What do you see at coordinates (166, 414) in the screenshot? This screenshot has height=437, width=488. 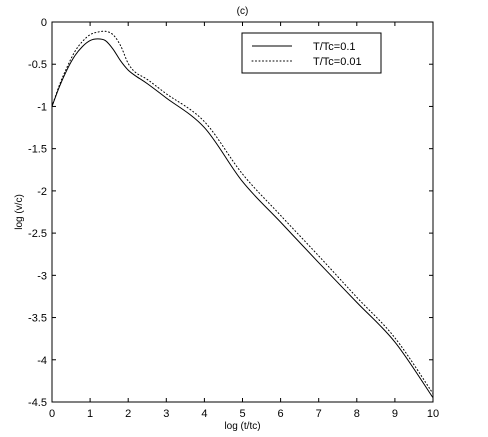 I see `x-tick-label: 3` at bounding box center [166, 414].